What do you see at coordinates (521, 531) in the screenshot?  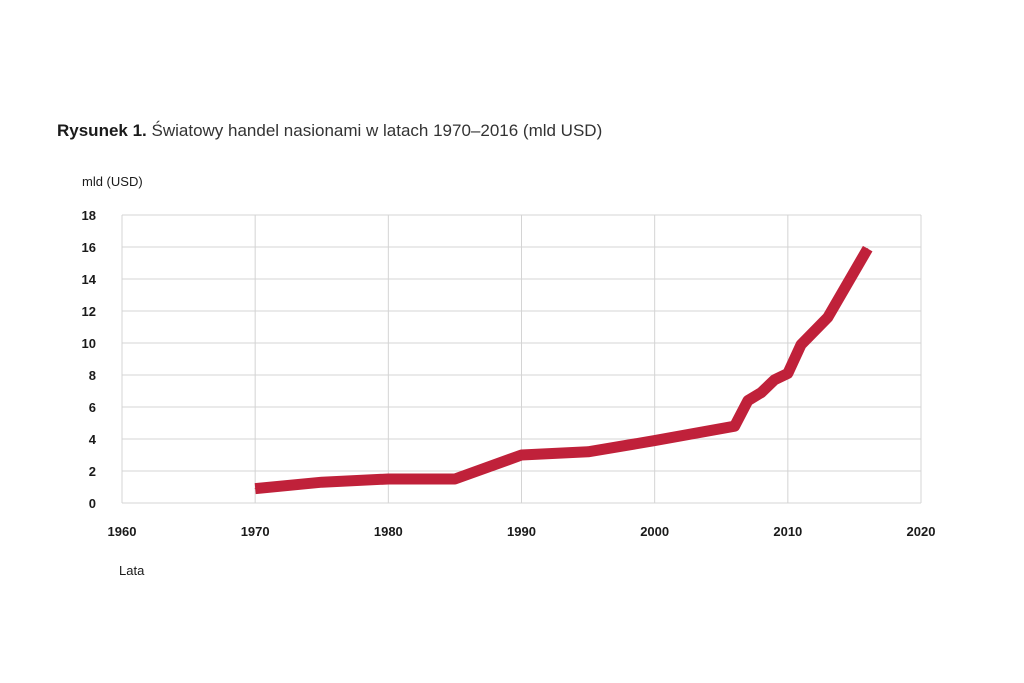 I see `x-tick-label-1990: 1990` at bounding box center [521, 531].